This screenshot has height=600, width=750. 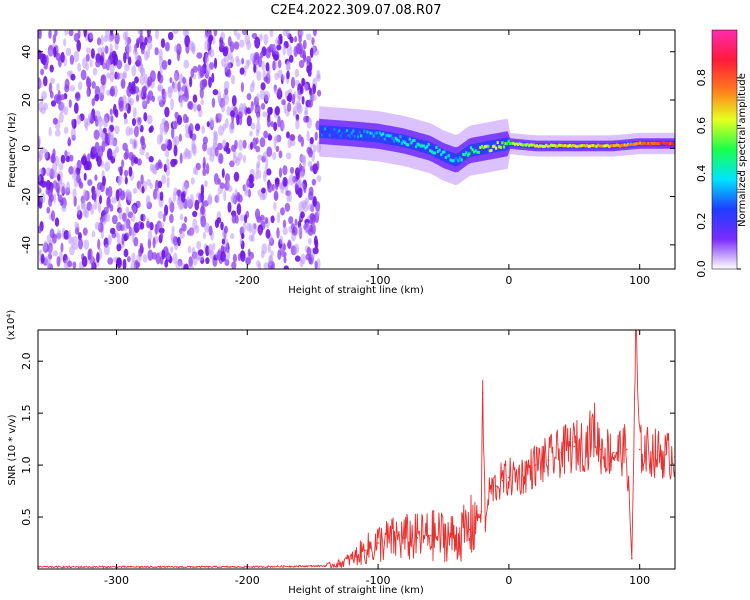 What do you see at coordinates (508, 280) in the screenshot?
I see `x-tick-label: 0` at bounding box center [508, 280].